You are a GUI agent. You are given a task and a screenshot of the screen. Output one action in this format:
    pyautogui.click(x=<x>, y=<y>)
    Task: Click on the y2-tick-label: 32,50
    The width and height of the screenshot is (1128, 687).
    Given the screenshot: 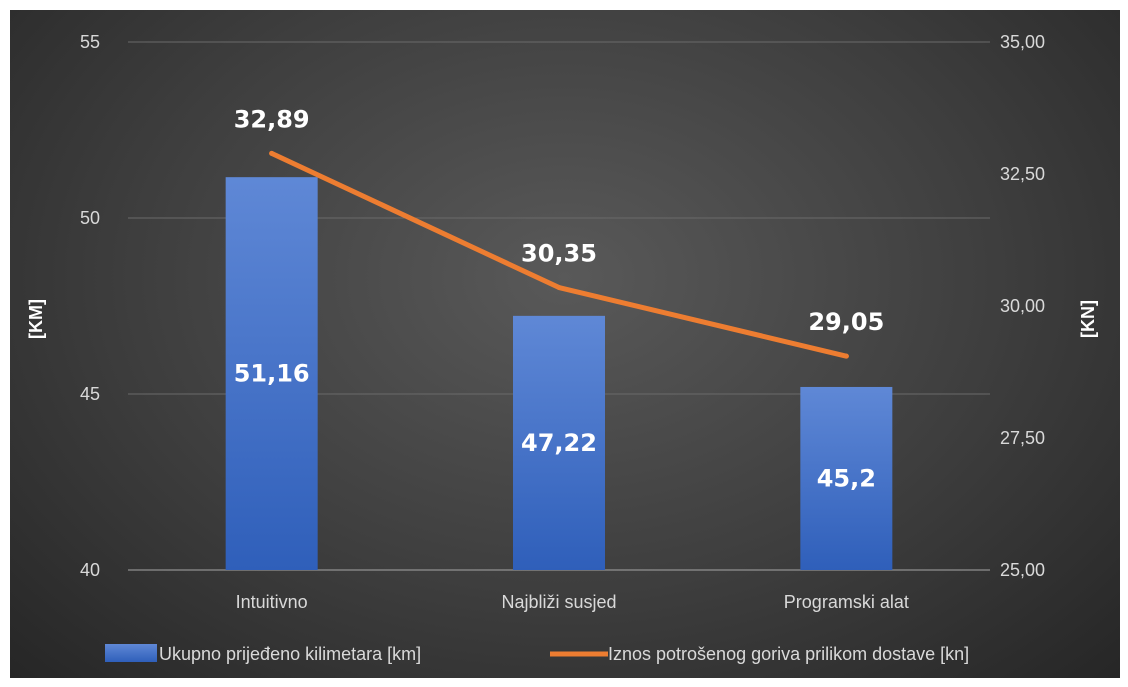 What is the action you would take?
    pyautogui.click(x=1022, y=174)
    